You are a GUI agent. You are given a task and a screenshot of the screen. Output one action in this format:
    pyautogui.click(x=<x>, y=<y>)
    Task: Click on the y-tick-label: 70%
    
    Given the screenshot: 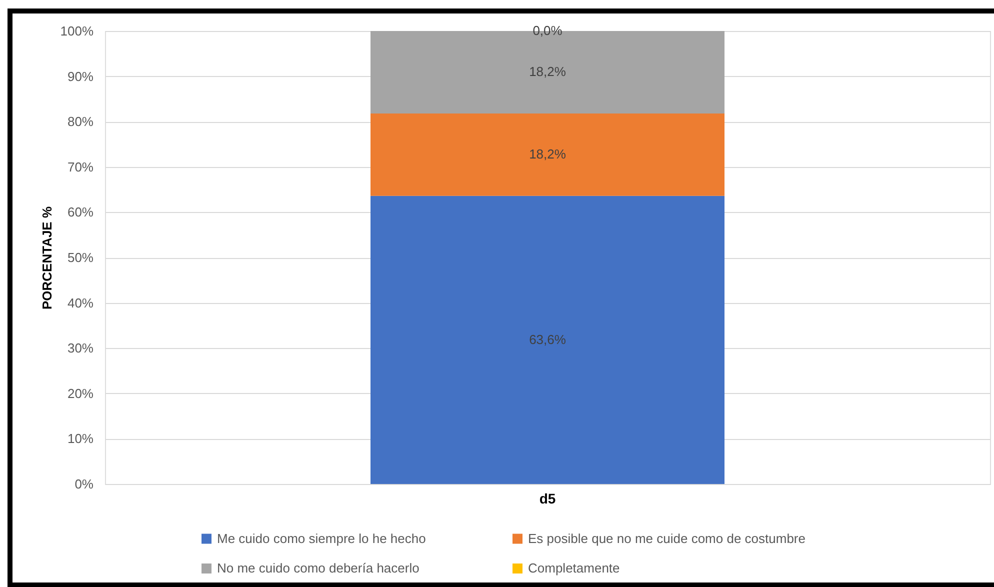 What is the action you would take?
    pyautogui.click(x=80, y=166)
    